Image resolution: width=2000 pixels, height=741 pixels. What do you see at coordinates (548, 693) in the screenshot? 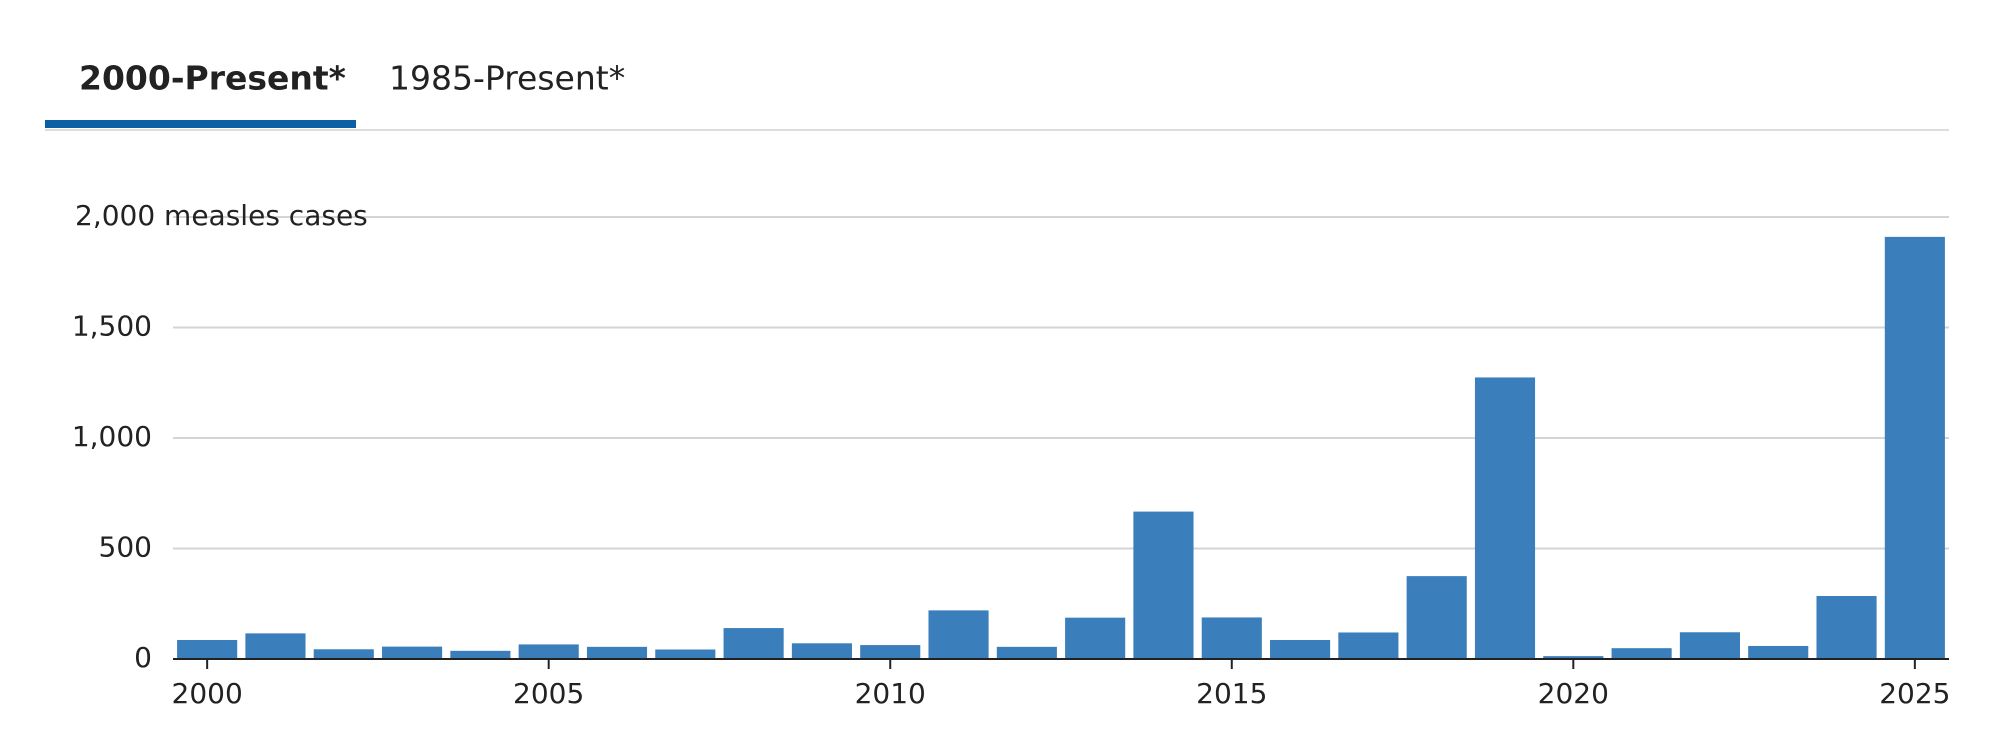
I see `x-tick-label: 2005` at bounding box center [548, 693].